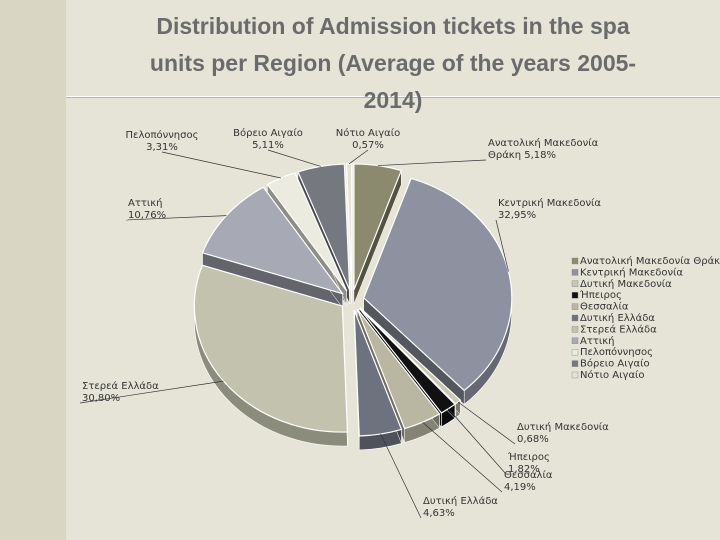 This screenshot has width=720, height=540. Describe the element at coordinates (615, 364) in the screenshot. I see `legend-entry: Βόρειο Αιγαίο` at that location.